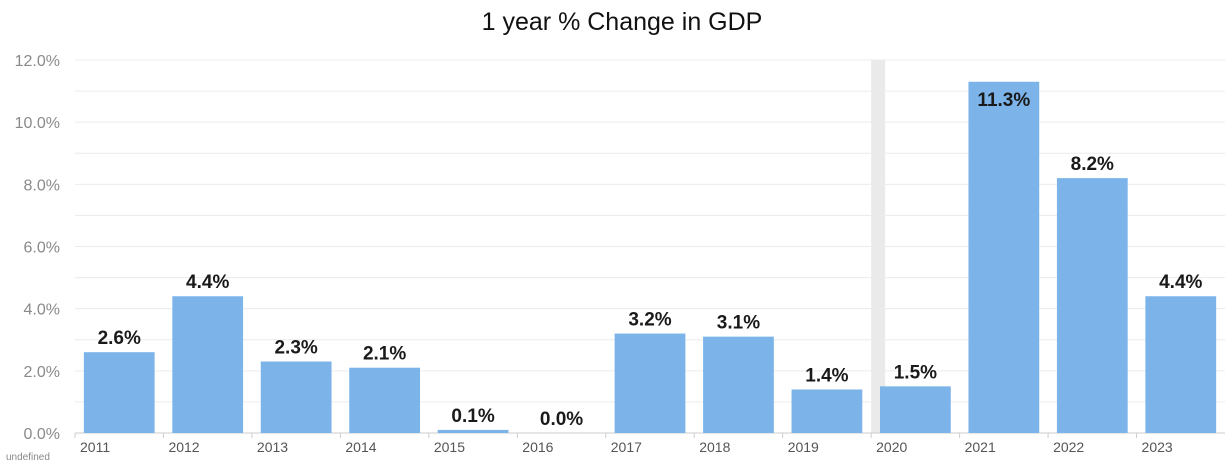 This screenshot has width=1225, height=468. I want to click on y-tick-label: 12.0%, so click(37, 61).